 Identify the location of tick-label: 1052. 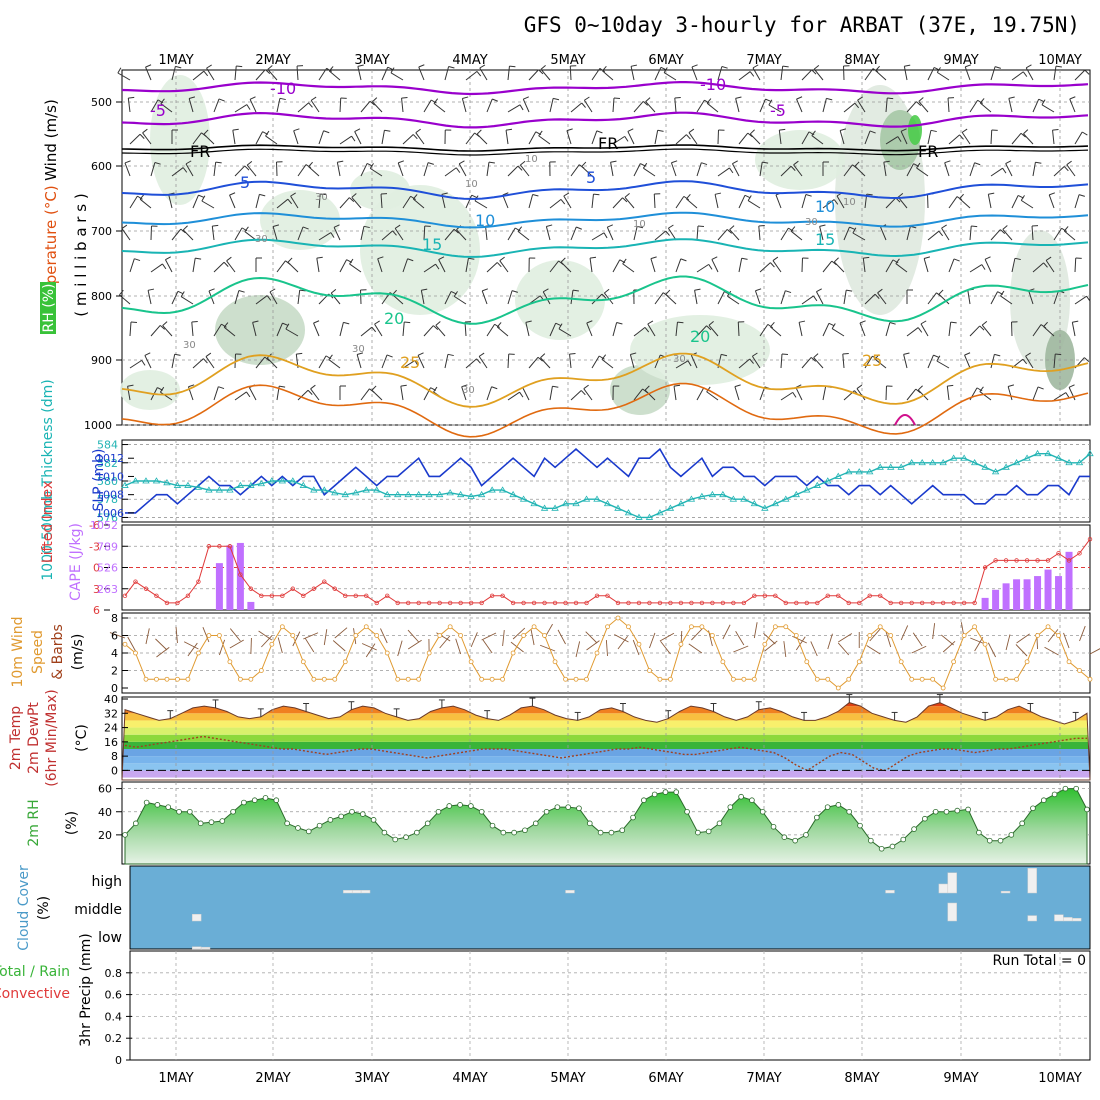
(104, 525).